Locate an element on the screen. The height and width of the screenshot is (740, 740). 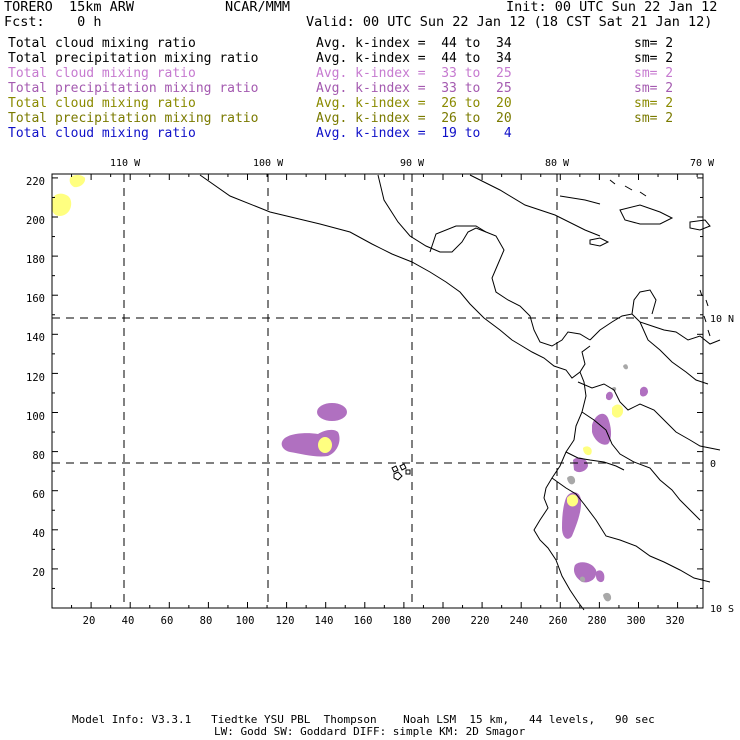
jamaica-coastline is located at coordinates (599, 242).